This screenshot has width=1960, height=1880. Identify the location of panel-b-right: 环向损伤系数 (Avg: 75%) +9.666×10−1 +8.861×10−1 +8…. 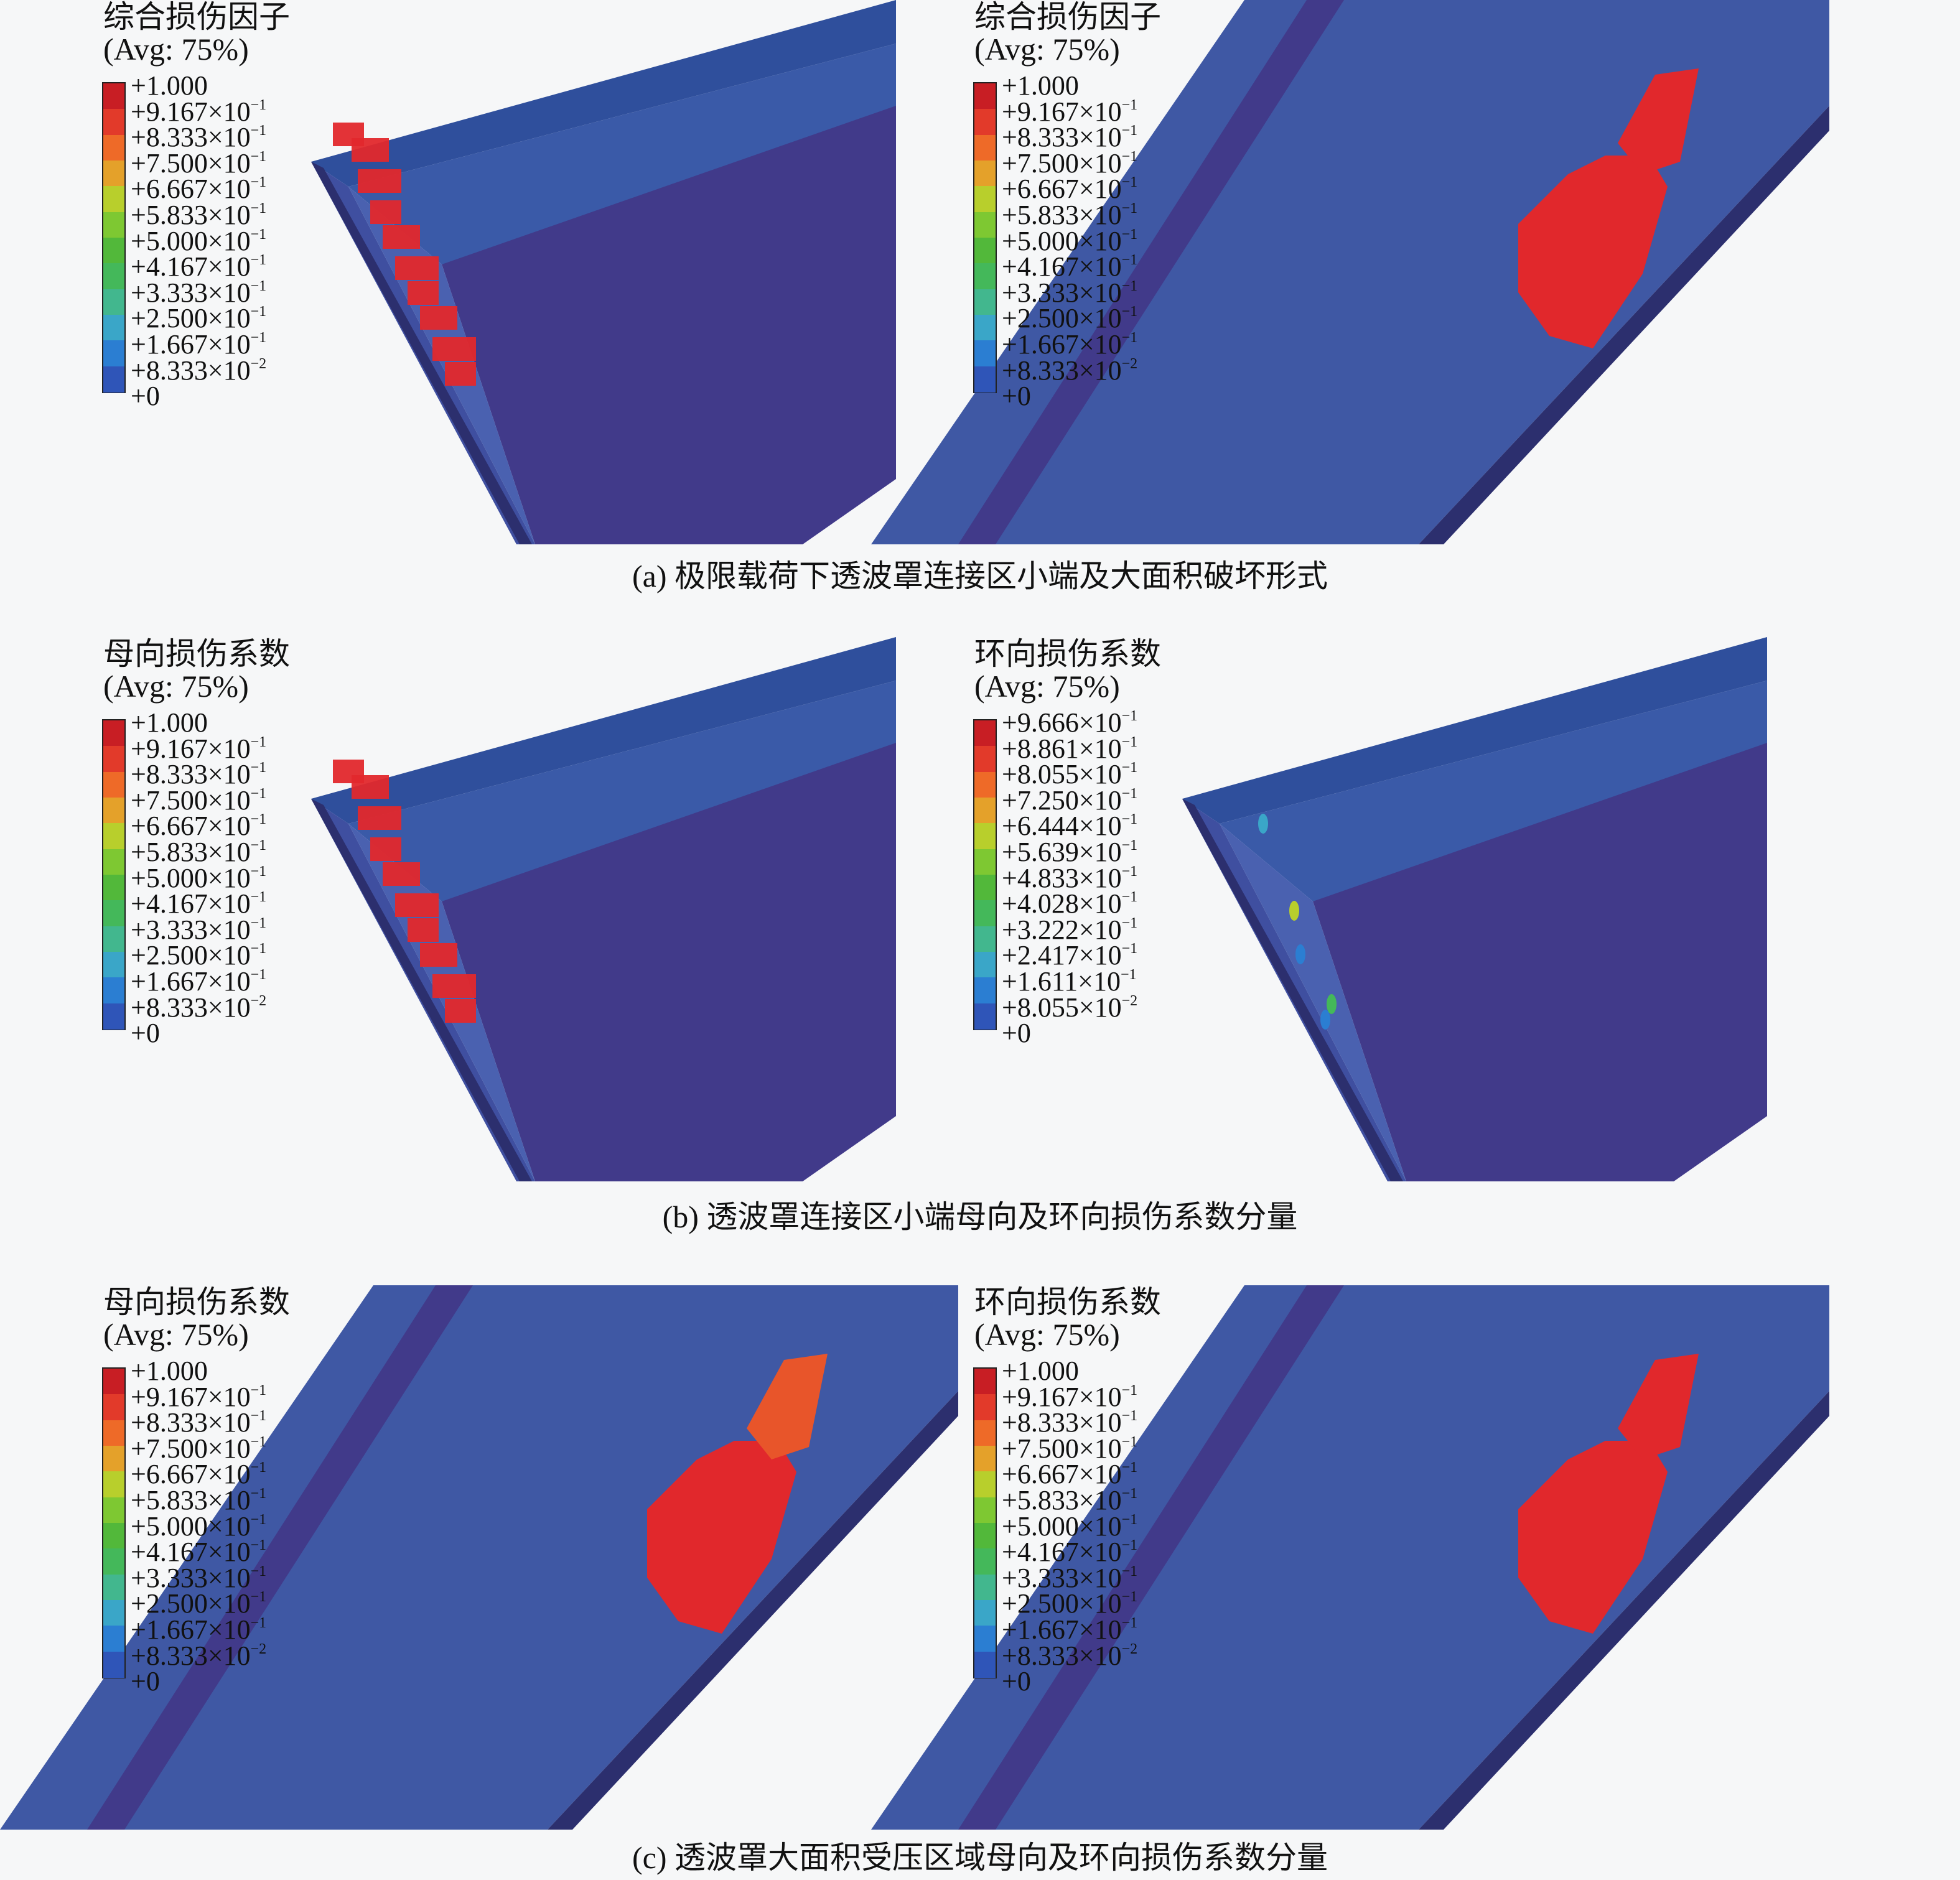
(1350, 911).